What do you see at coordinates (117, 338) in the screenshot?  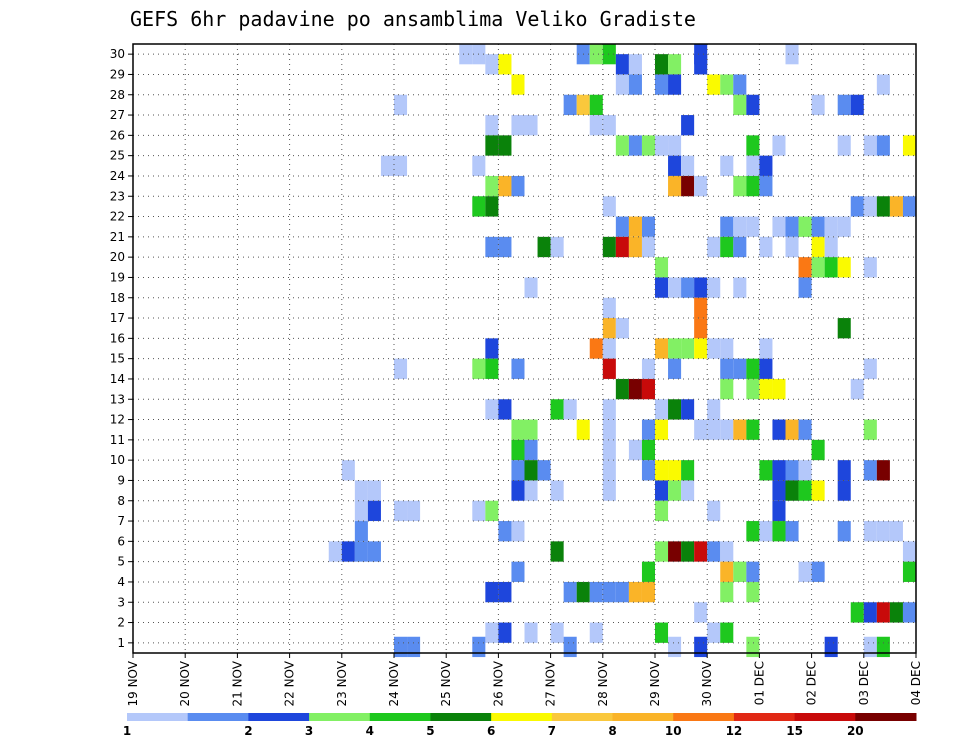 I see `y-tick-label: 16` at bounding box center [117, 338].